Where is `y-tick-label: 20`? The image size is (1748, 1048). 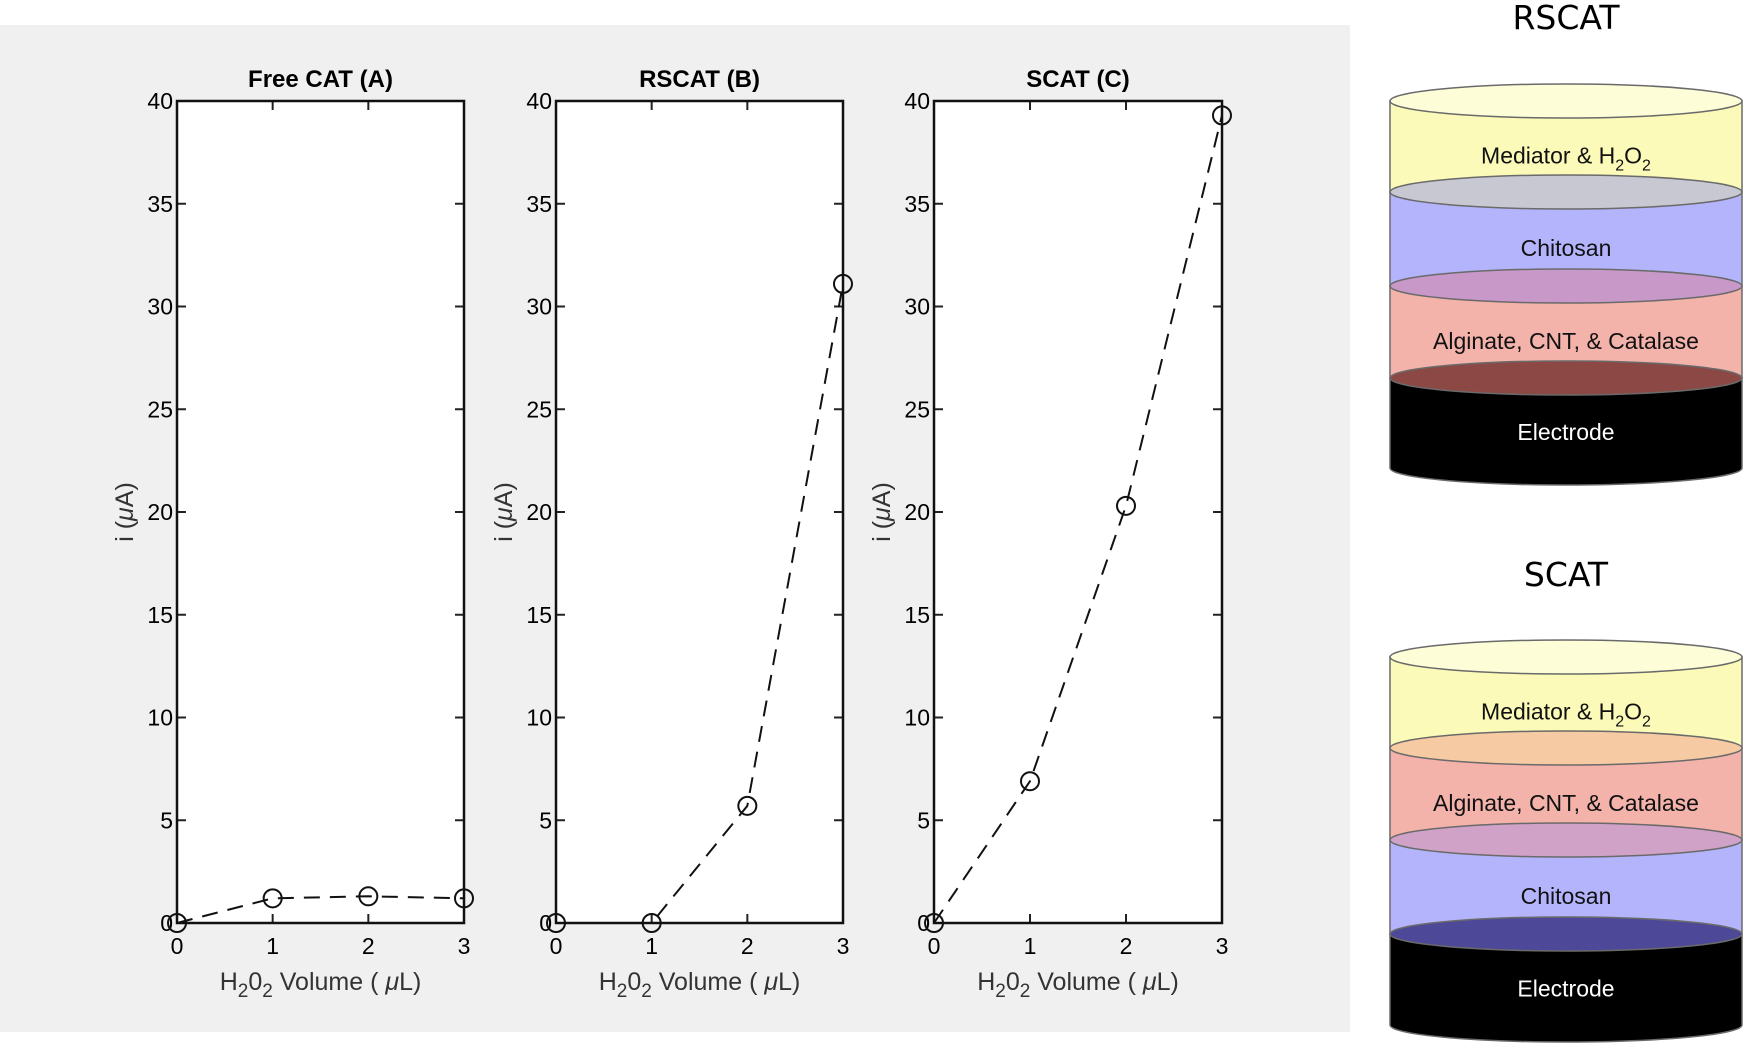 y-tick-label: 20 is located at coordinates (539, 512).